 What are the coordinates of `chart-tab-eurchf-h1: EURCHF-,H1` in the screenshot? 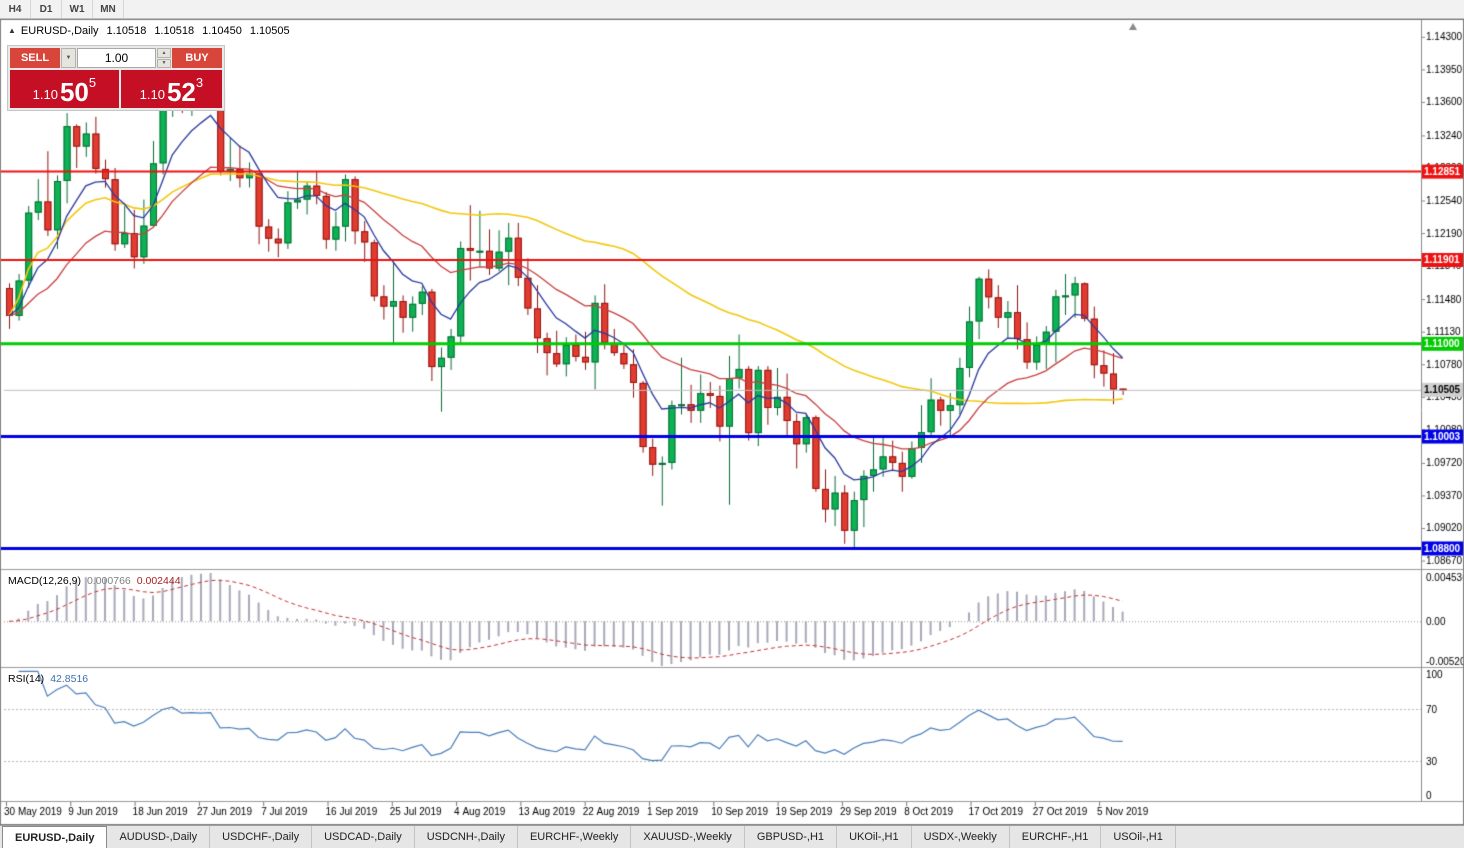 It's located at (1056, 837).